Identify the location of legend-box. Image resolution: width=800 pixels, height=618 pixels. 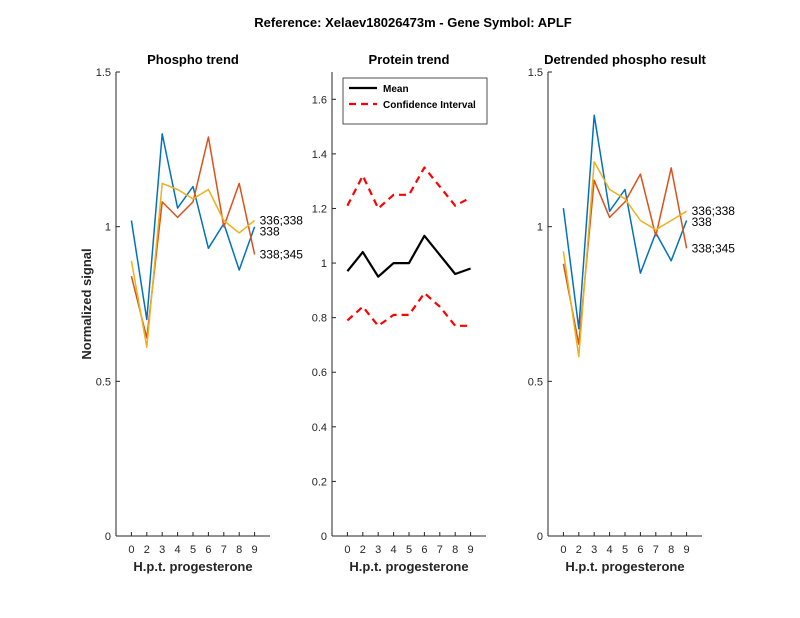
(415, 101).